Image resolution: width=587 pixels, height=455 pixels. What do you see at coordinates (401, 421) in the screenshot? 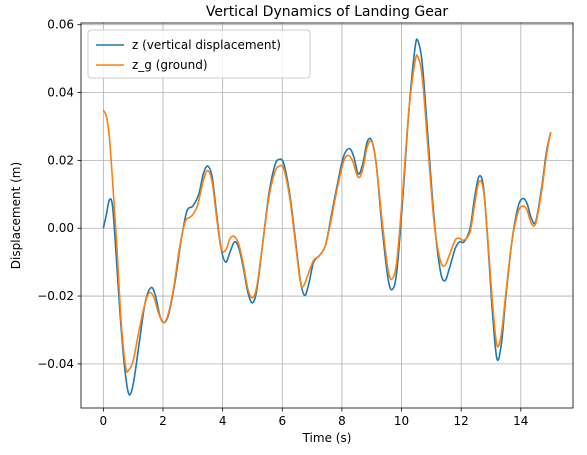
I see `x-tick-label: 10` at bounding box center [401, 421].